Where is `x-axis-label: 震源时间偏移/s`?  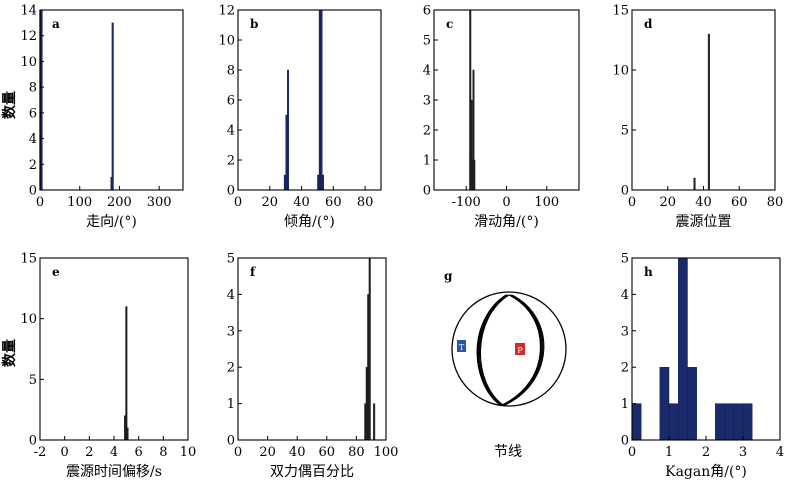 x-axis-label: 震源时间偏移/s is located at coordinates (114, 472).